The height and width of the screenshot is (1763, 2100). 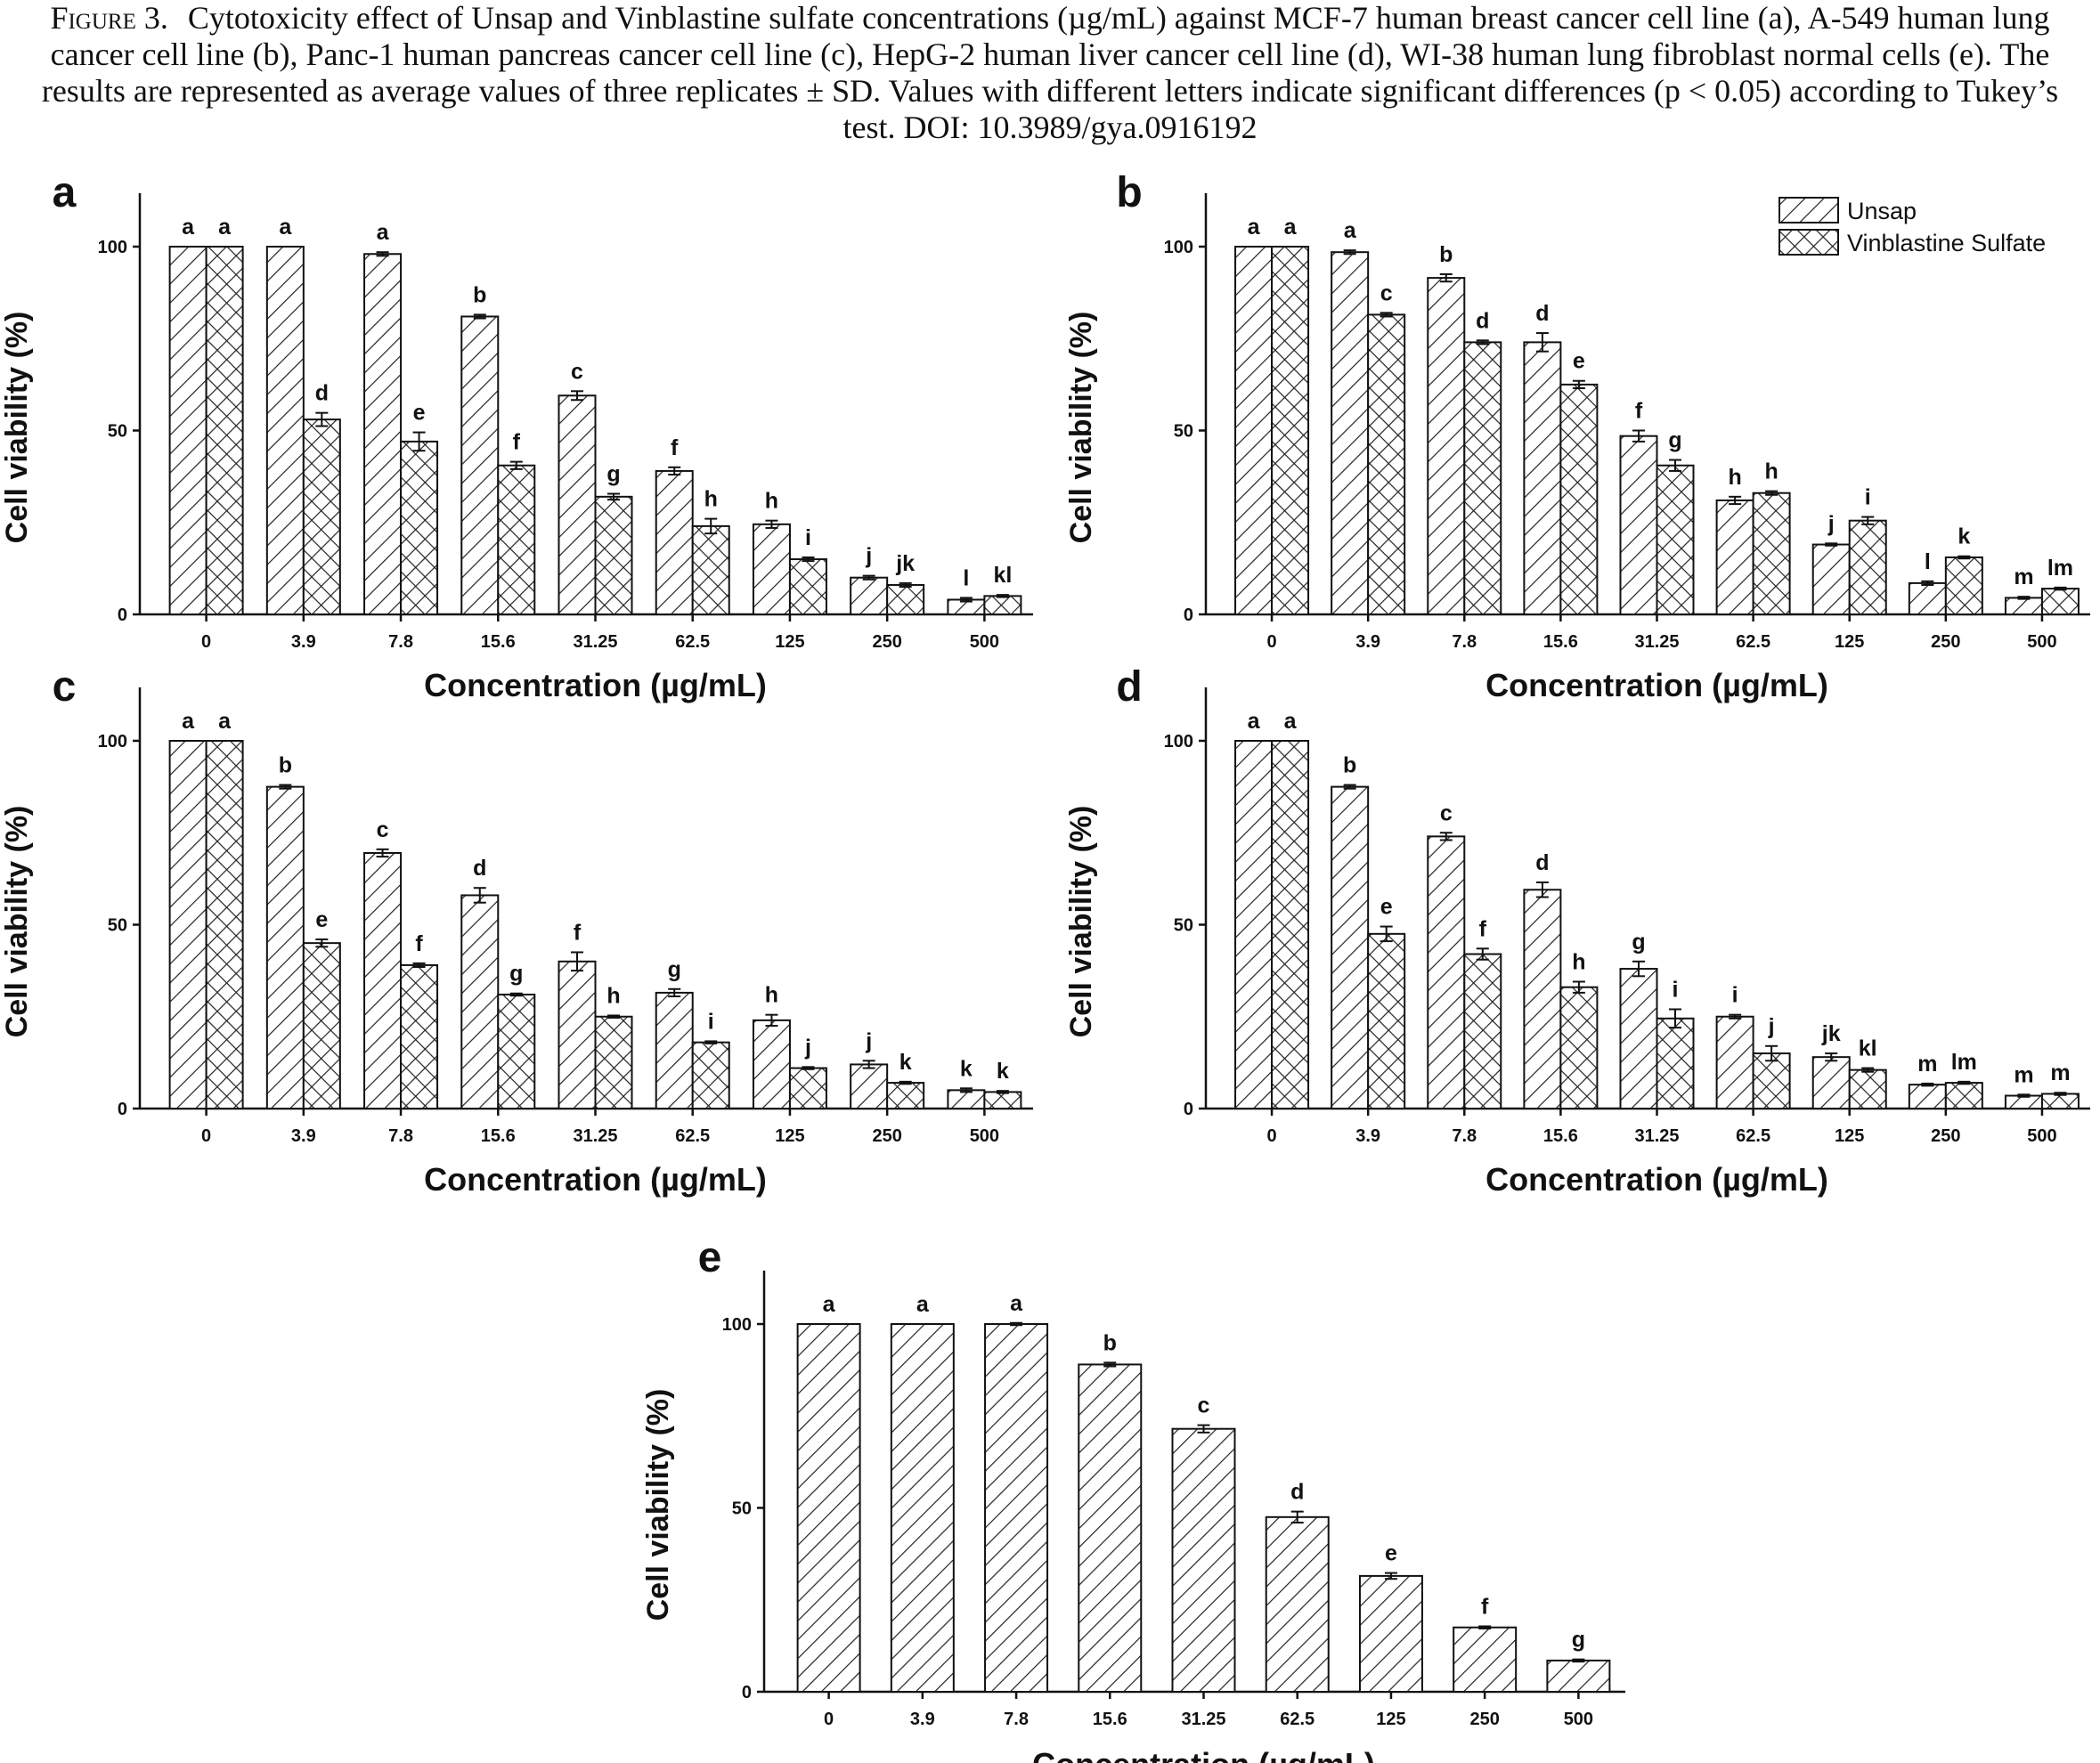 I want to click on x-tick-label: 62.5, so click(x=1753, y=1136).